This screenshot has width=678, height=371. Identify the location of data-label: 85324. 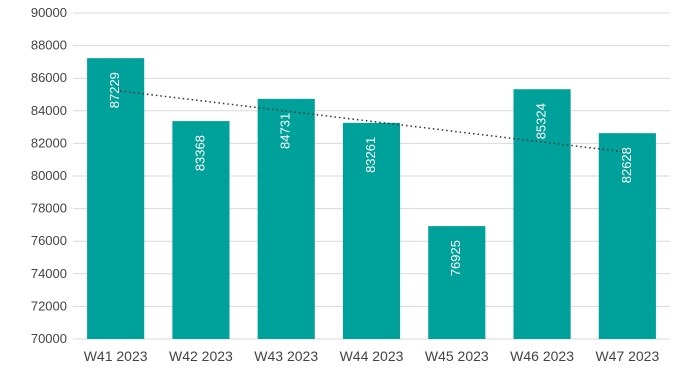
(541, 121).